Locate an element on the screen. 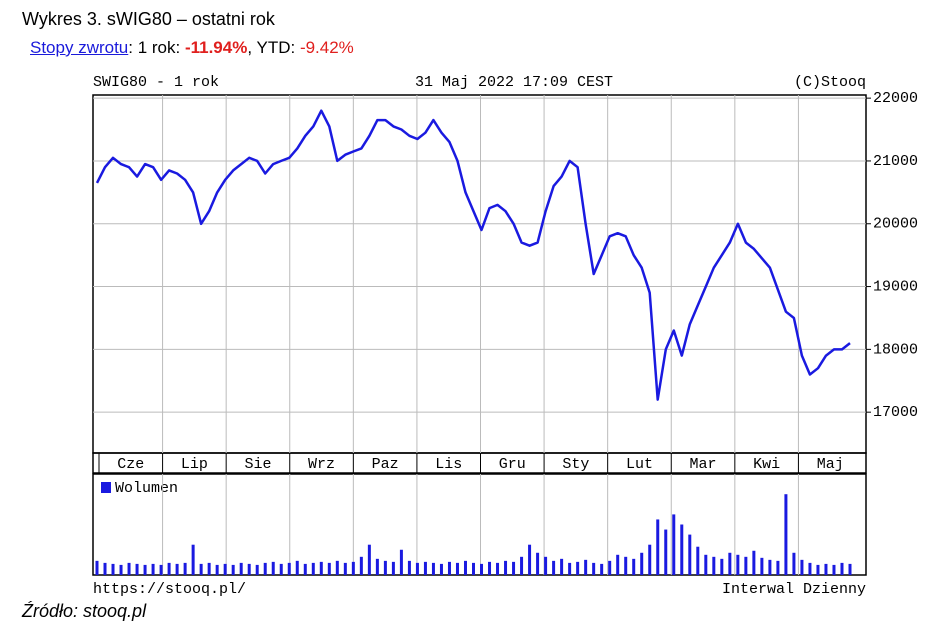  return-ytd: -9.42% is located at coordinates (326, 47).